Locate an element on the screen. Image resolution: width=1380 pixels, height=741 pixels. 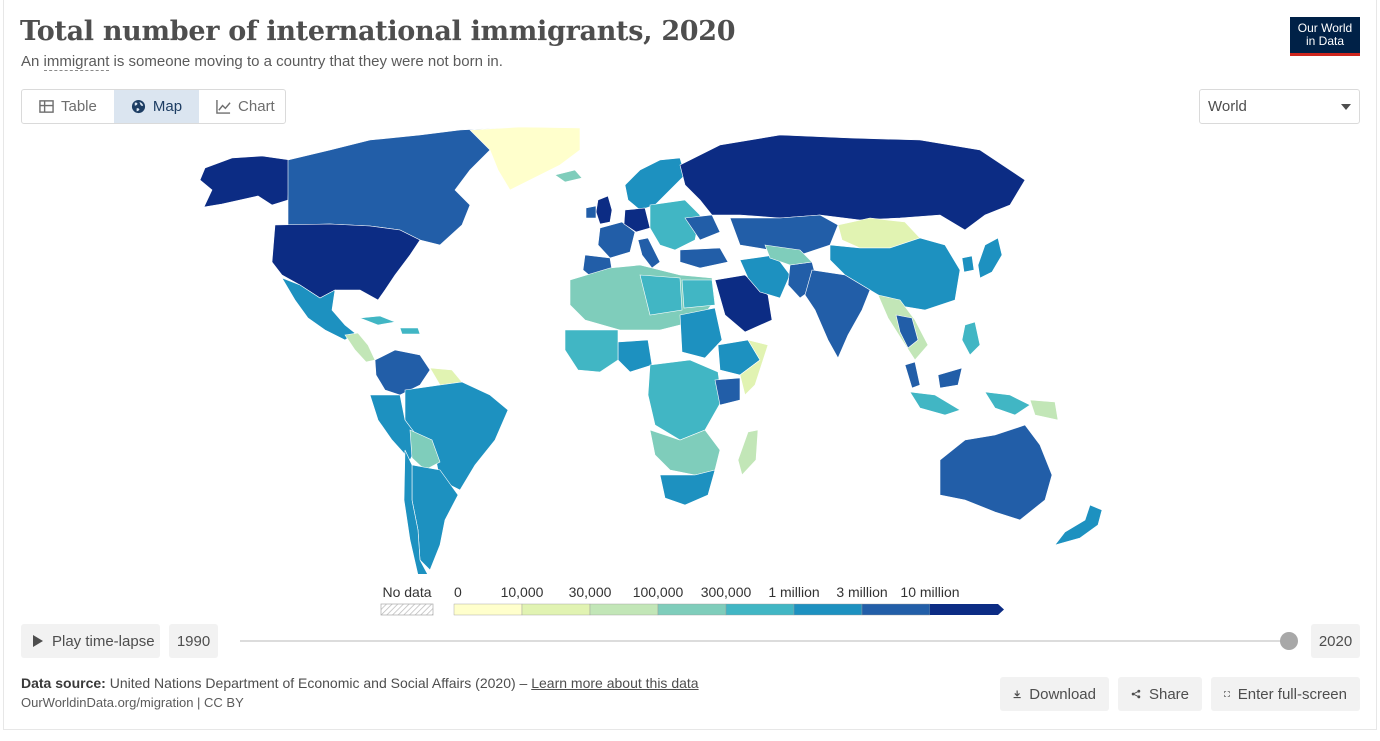
share-button: Share is located at coordinates (1160, 694).